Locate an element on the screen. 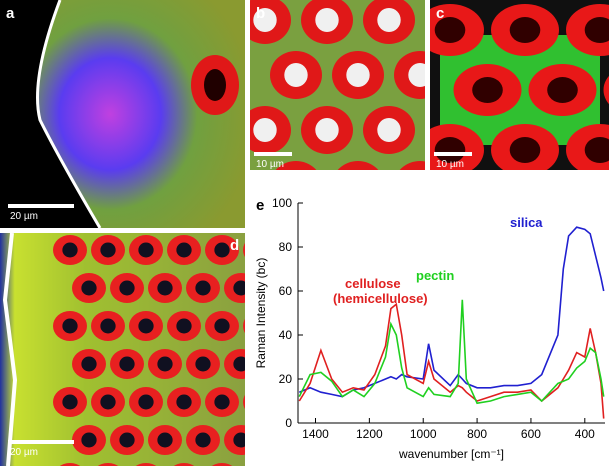 This screenshot has height=471, width=609. y-tick-label: 80 is located at coordinates (286, 247).